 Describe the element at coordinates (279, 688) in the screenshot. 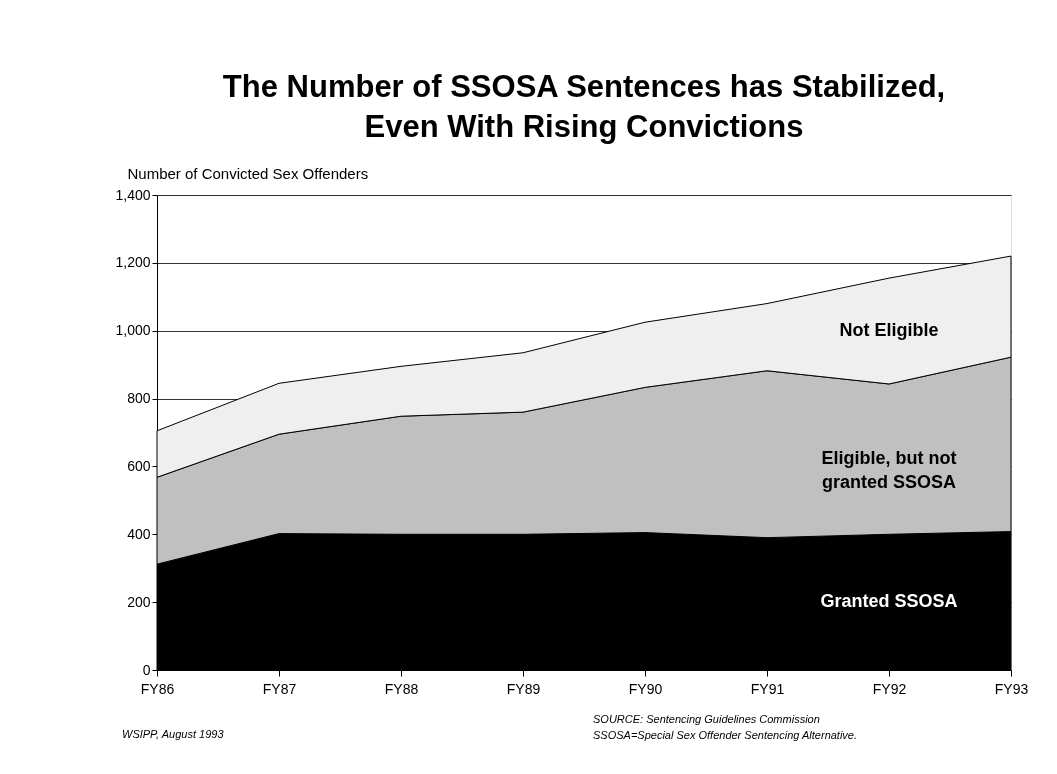

I see `x-tick-label: FY87` at that location.